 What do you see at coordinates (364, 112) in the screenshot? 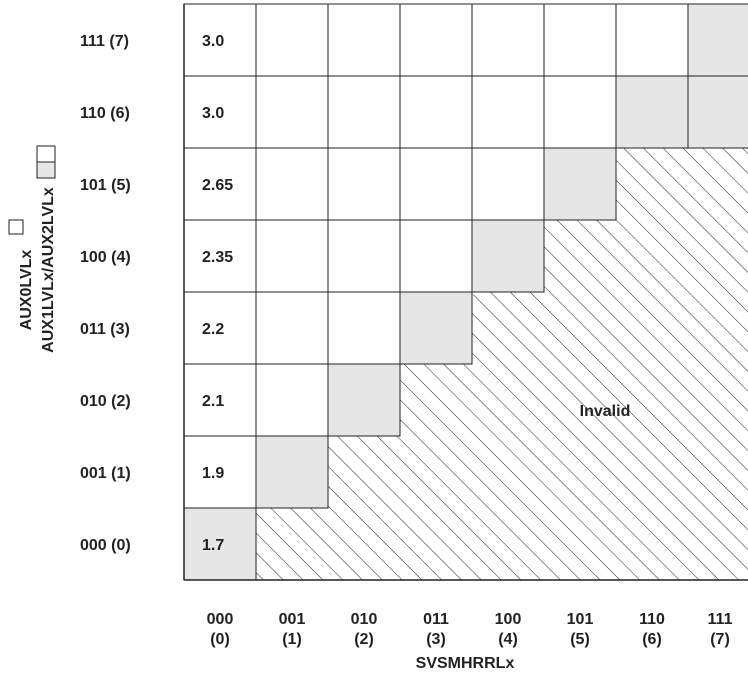
I see `grid-cell-r6-c2` at bounding box center [364, 112].